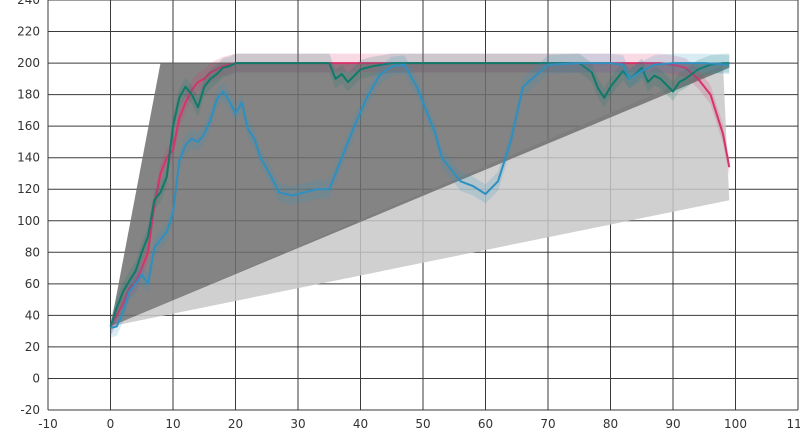  Describe the element at coordinates (28, 126) in the screenshot. I see `y-tick-label: 160` at that location.